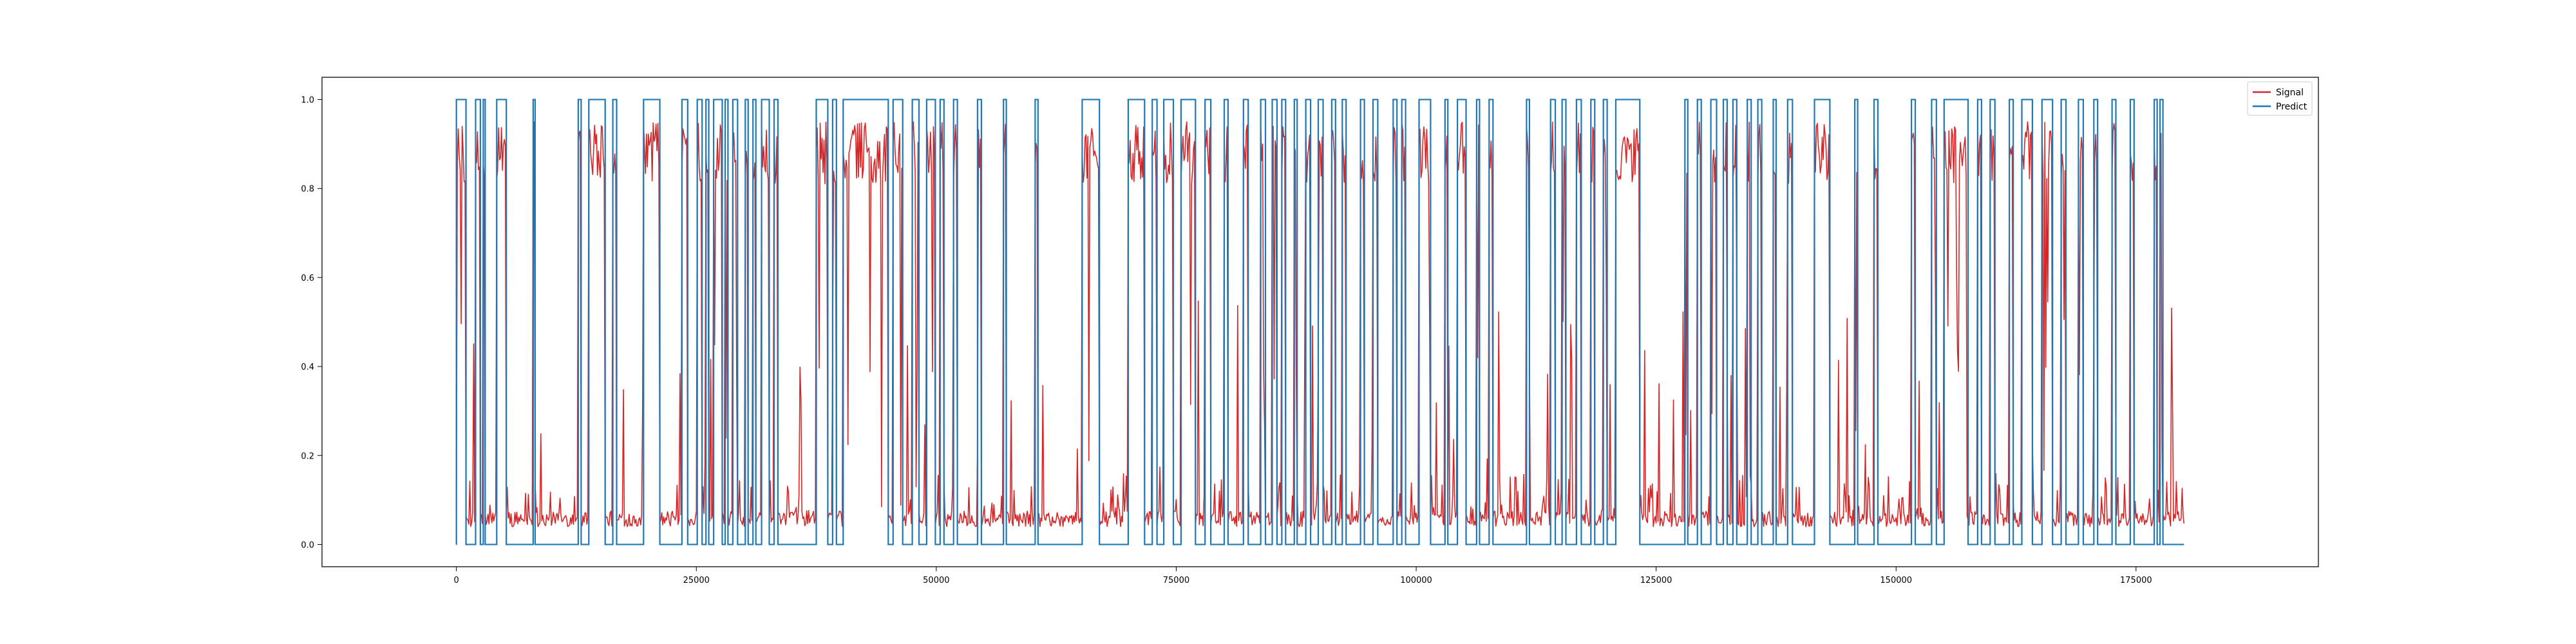 The height and width of the screenshot is (644, 2576). I want to click on legend: Signal Predict, so click(2280, 99).